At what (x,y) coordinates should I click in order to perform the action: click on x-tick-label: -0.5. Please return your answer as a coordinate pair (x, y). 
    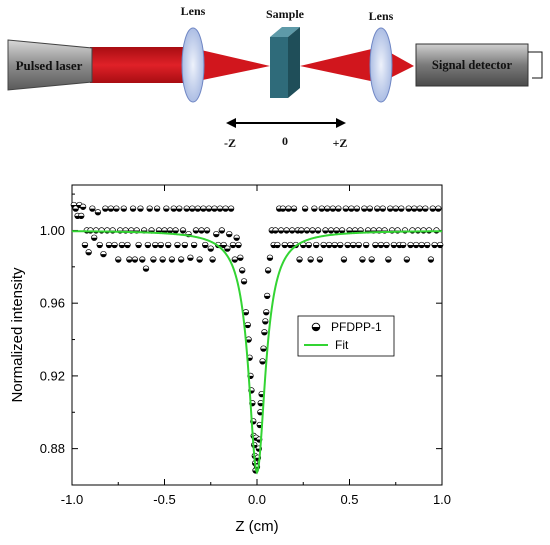
    Looking at the image, I should click on (164, 499).